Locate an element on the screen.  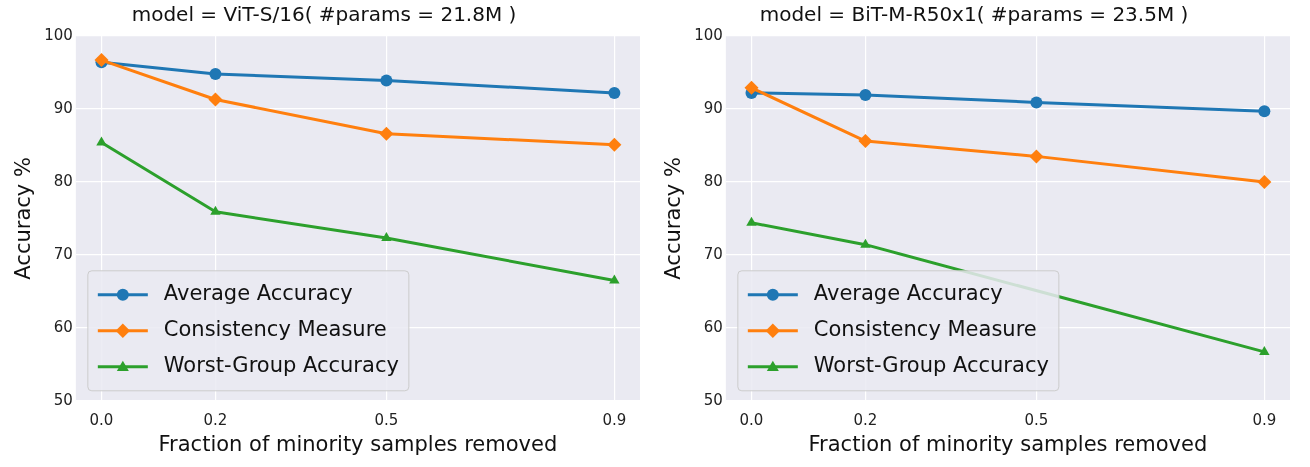
chart-title: model = BiT-M-R50x1( #params = 23.5M ) is located at coordinates (974, 14).